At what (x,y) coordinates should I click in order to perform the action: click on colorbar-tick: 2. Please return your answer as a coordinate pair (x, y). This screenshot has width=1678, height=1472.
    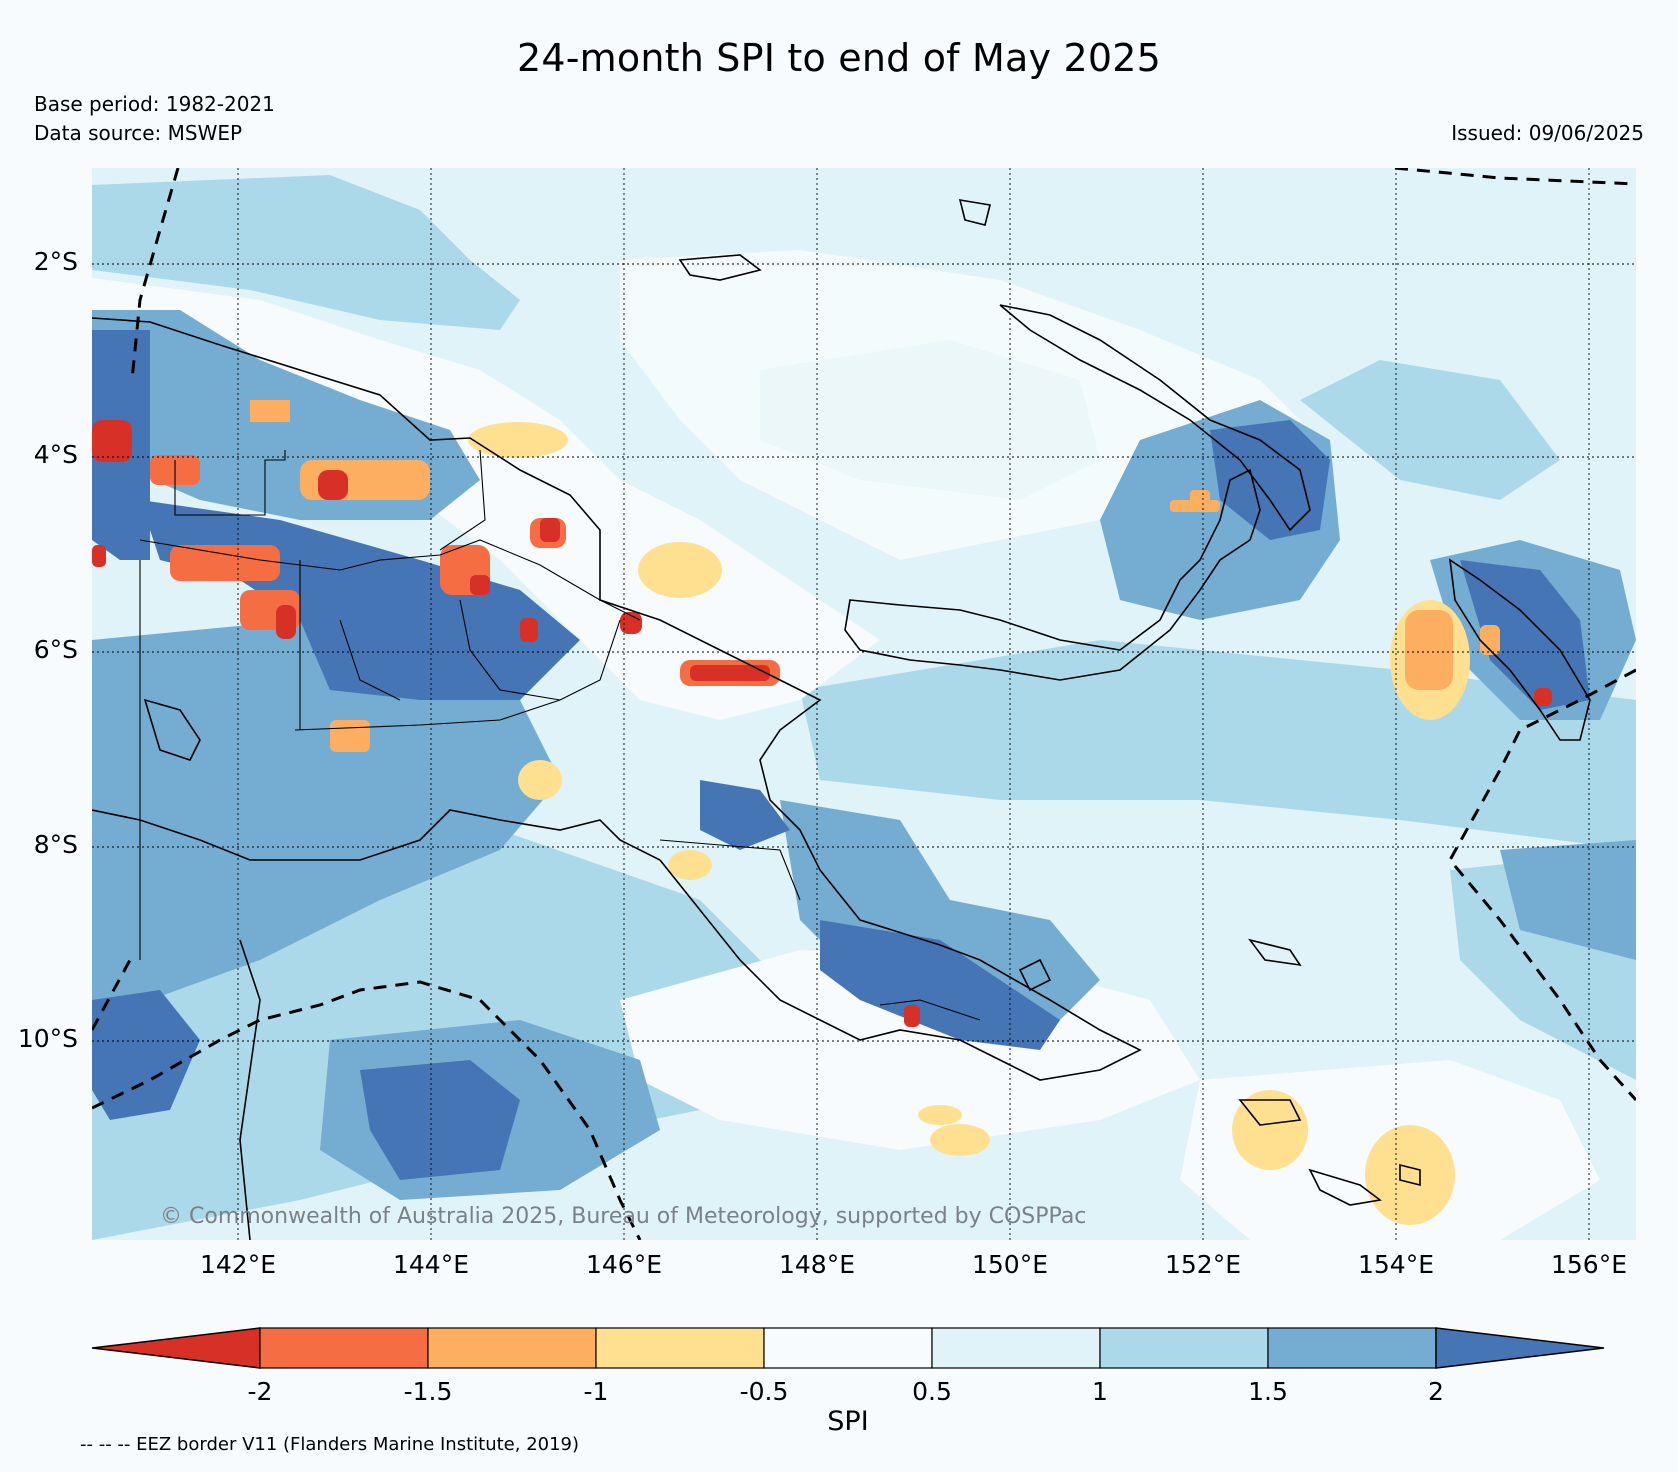
    Looking at the image, I should click on (1436, 1391).